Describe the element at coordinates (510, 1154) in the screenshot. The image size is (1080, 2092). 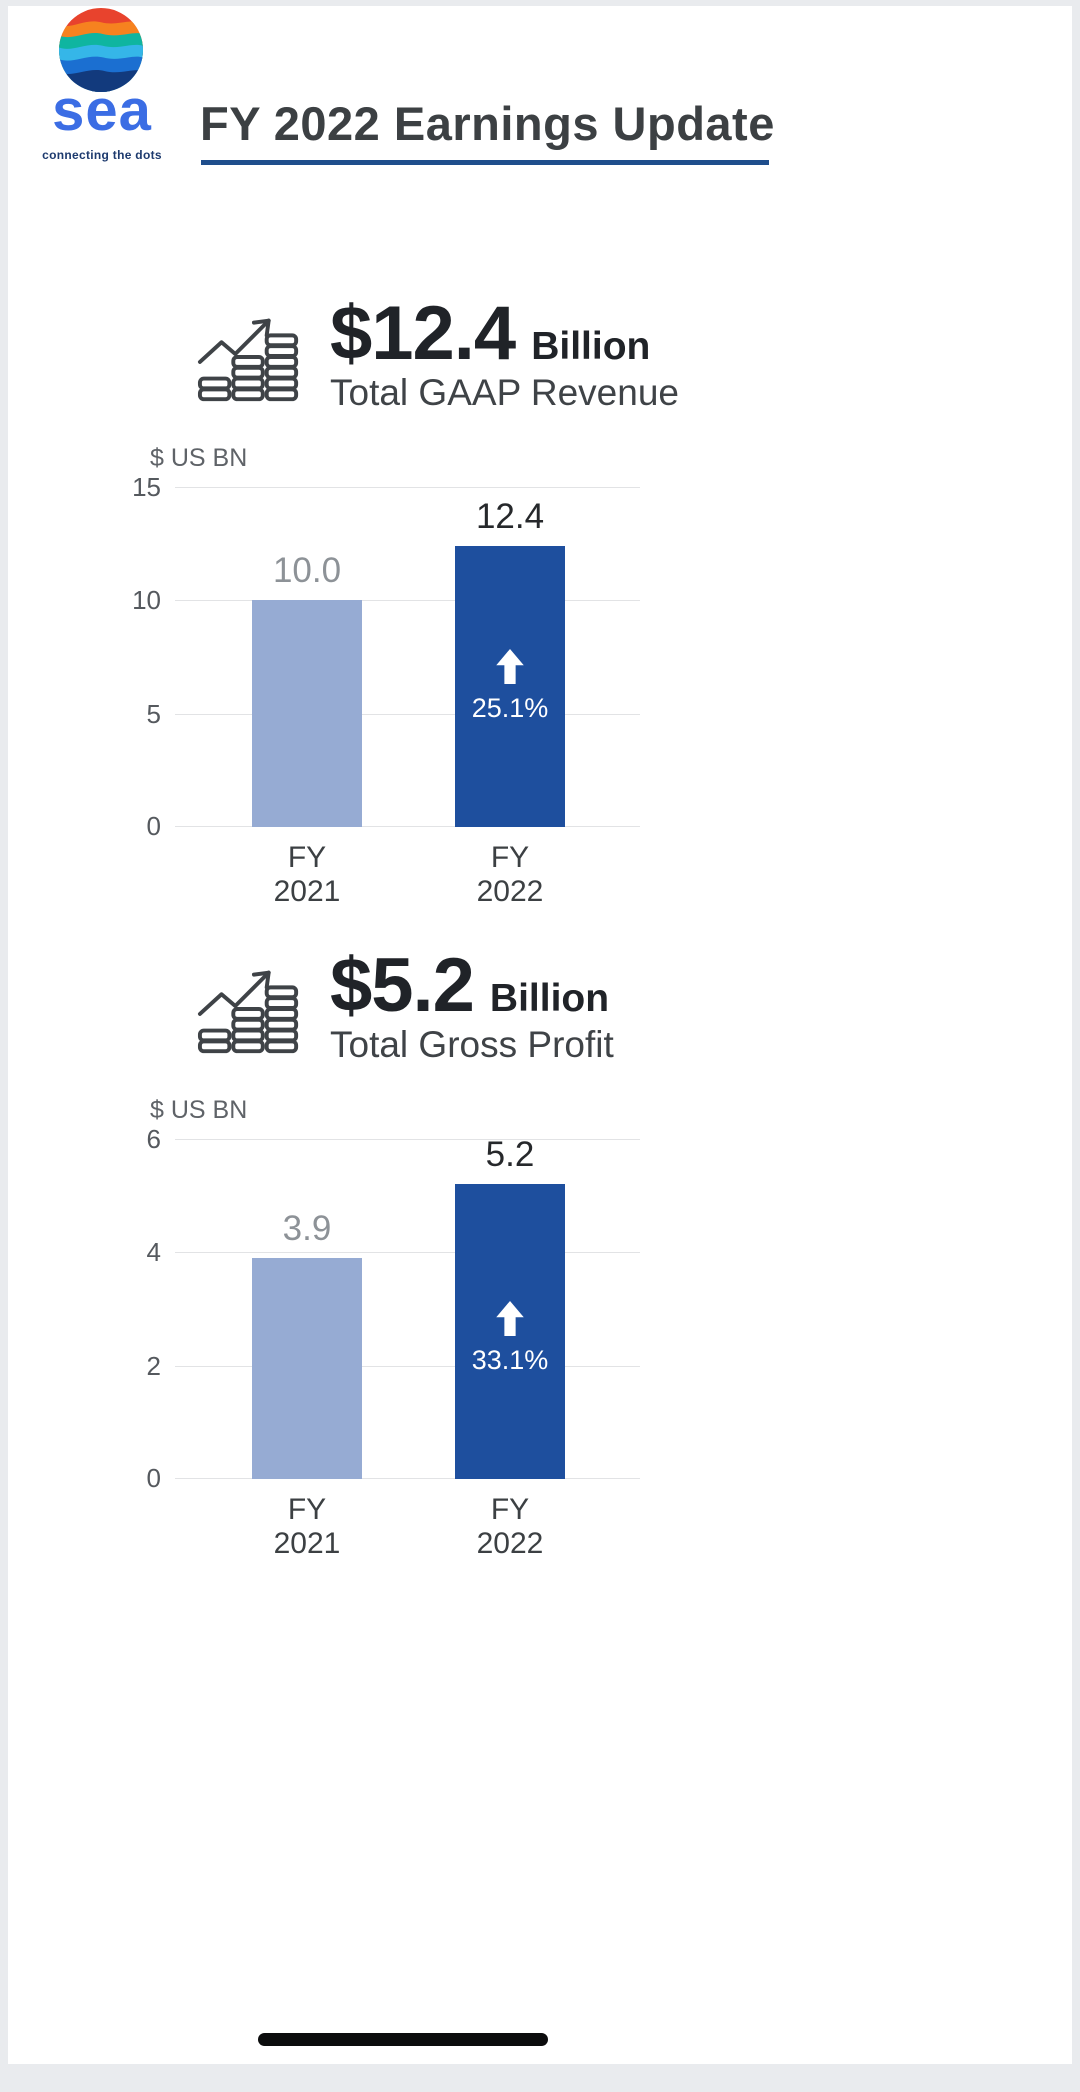
I see `bar-value-label: 5.2` at that location.